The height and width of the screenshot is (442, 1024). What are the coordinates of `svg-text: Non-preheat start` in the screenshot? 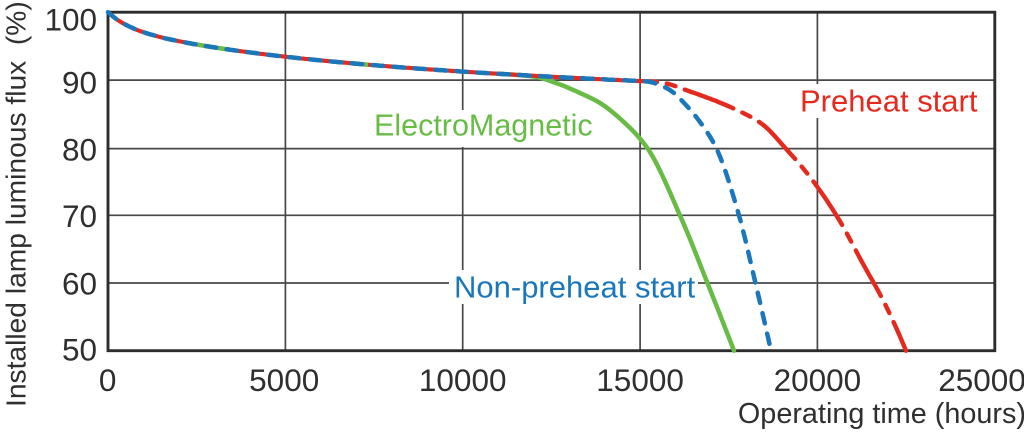 It's located at (575, 286).